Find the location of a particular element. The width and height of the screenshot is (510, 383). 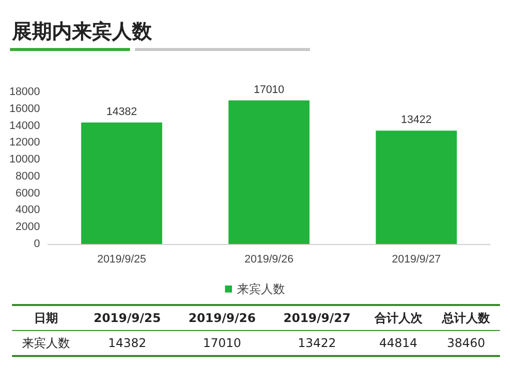

x-tick-label: 2019/9/27 is located at coordinates (416, 260).